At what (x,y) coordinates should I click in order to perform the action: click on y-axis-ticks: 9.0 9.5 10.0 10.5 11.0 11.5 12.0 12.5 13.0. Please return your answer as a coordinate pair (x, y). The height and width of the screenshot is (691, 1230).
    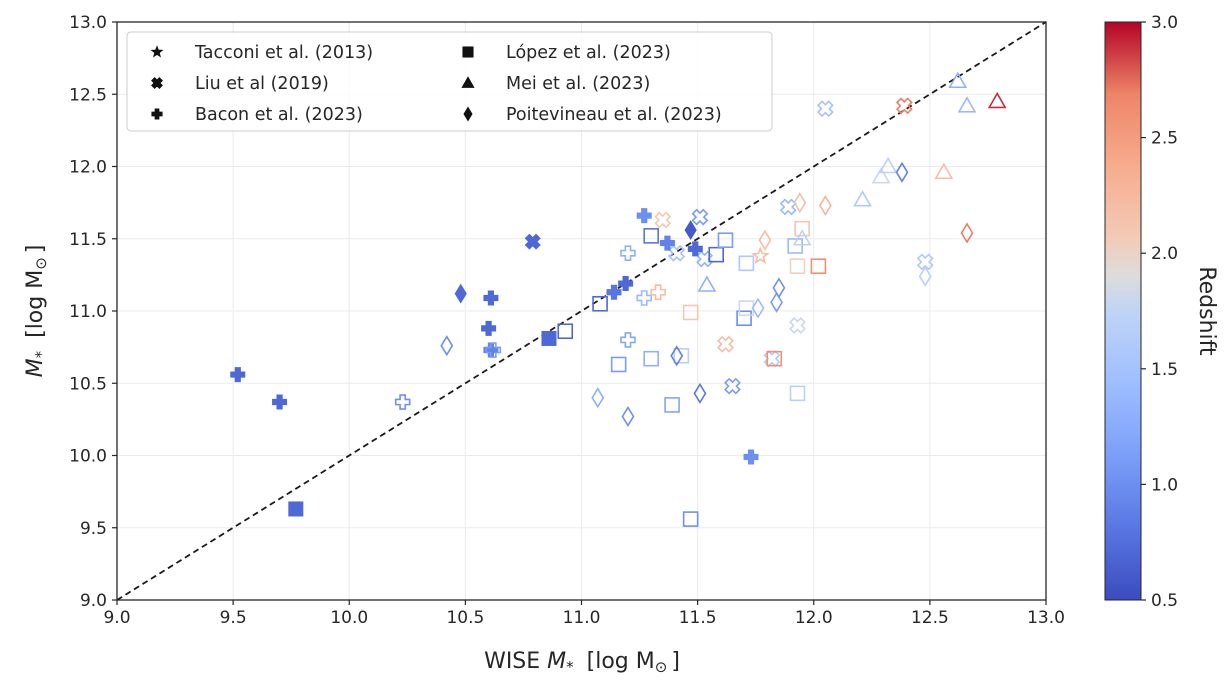
    Looking at the image, I should click on (93, 312).